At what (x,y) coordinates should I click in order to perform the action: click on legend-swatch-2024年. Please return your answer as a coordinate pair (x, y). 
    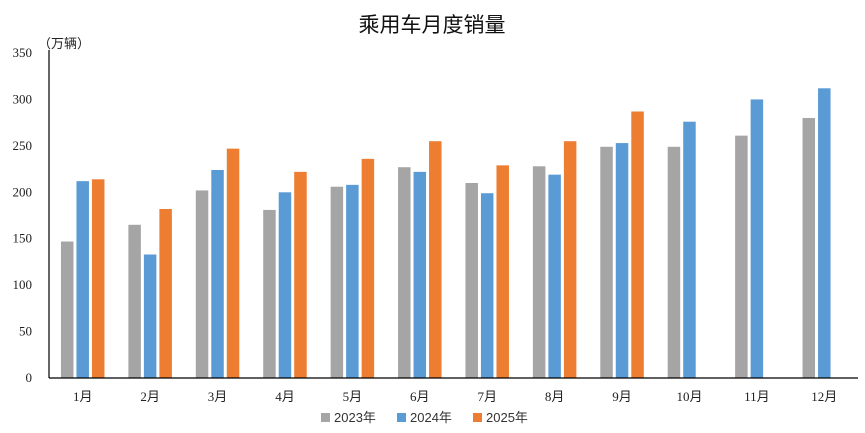
    Looking at the image, I should click on (401, 417).